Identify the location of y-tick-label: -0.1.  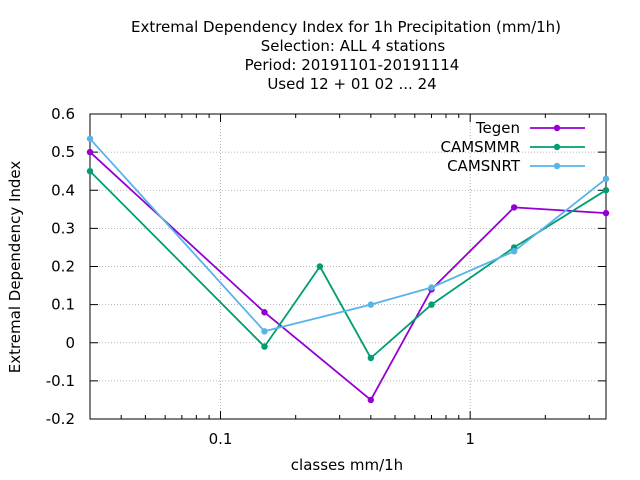
(60, 381).